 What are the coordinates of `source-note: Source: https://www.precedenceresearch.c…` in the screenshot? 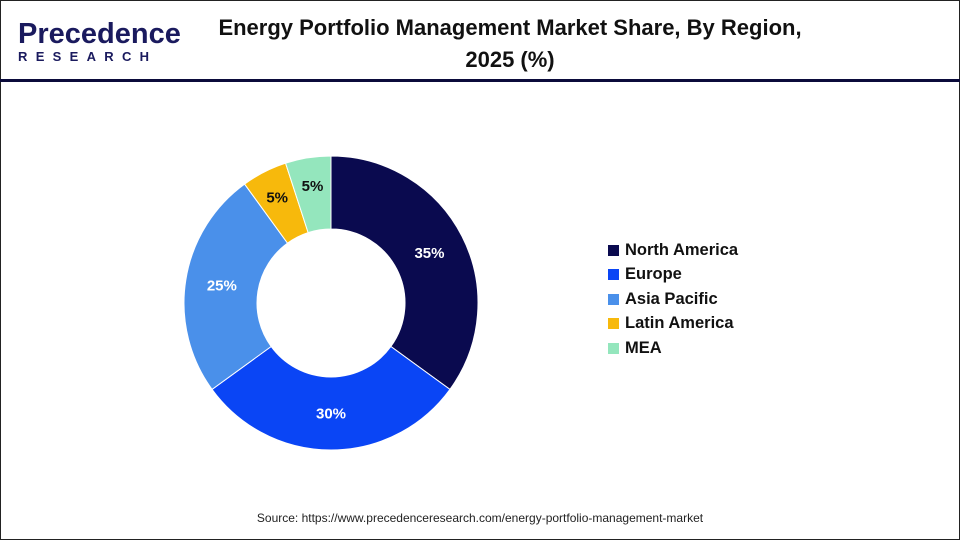 It's located at (480, 518).